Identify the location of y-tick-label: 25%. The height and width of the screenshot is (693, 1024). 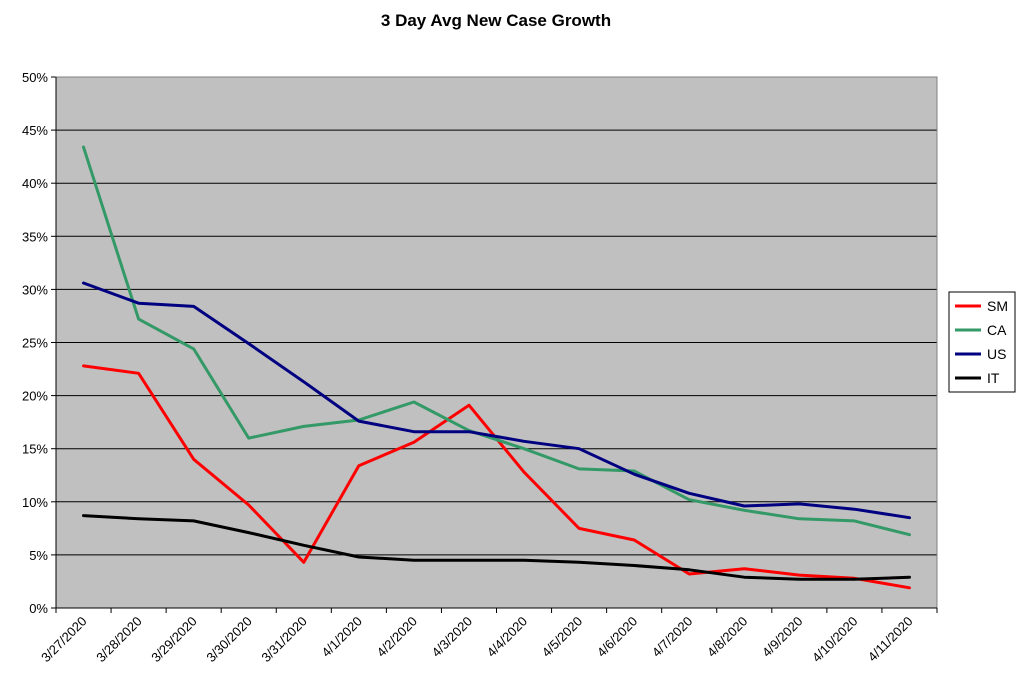
(35, 343).